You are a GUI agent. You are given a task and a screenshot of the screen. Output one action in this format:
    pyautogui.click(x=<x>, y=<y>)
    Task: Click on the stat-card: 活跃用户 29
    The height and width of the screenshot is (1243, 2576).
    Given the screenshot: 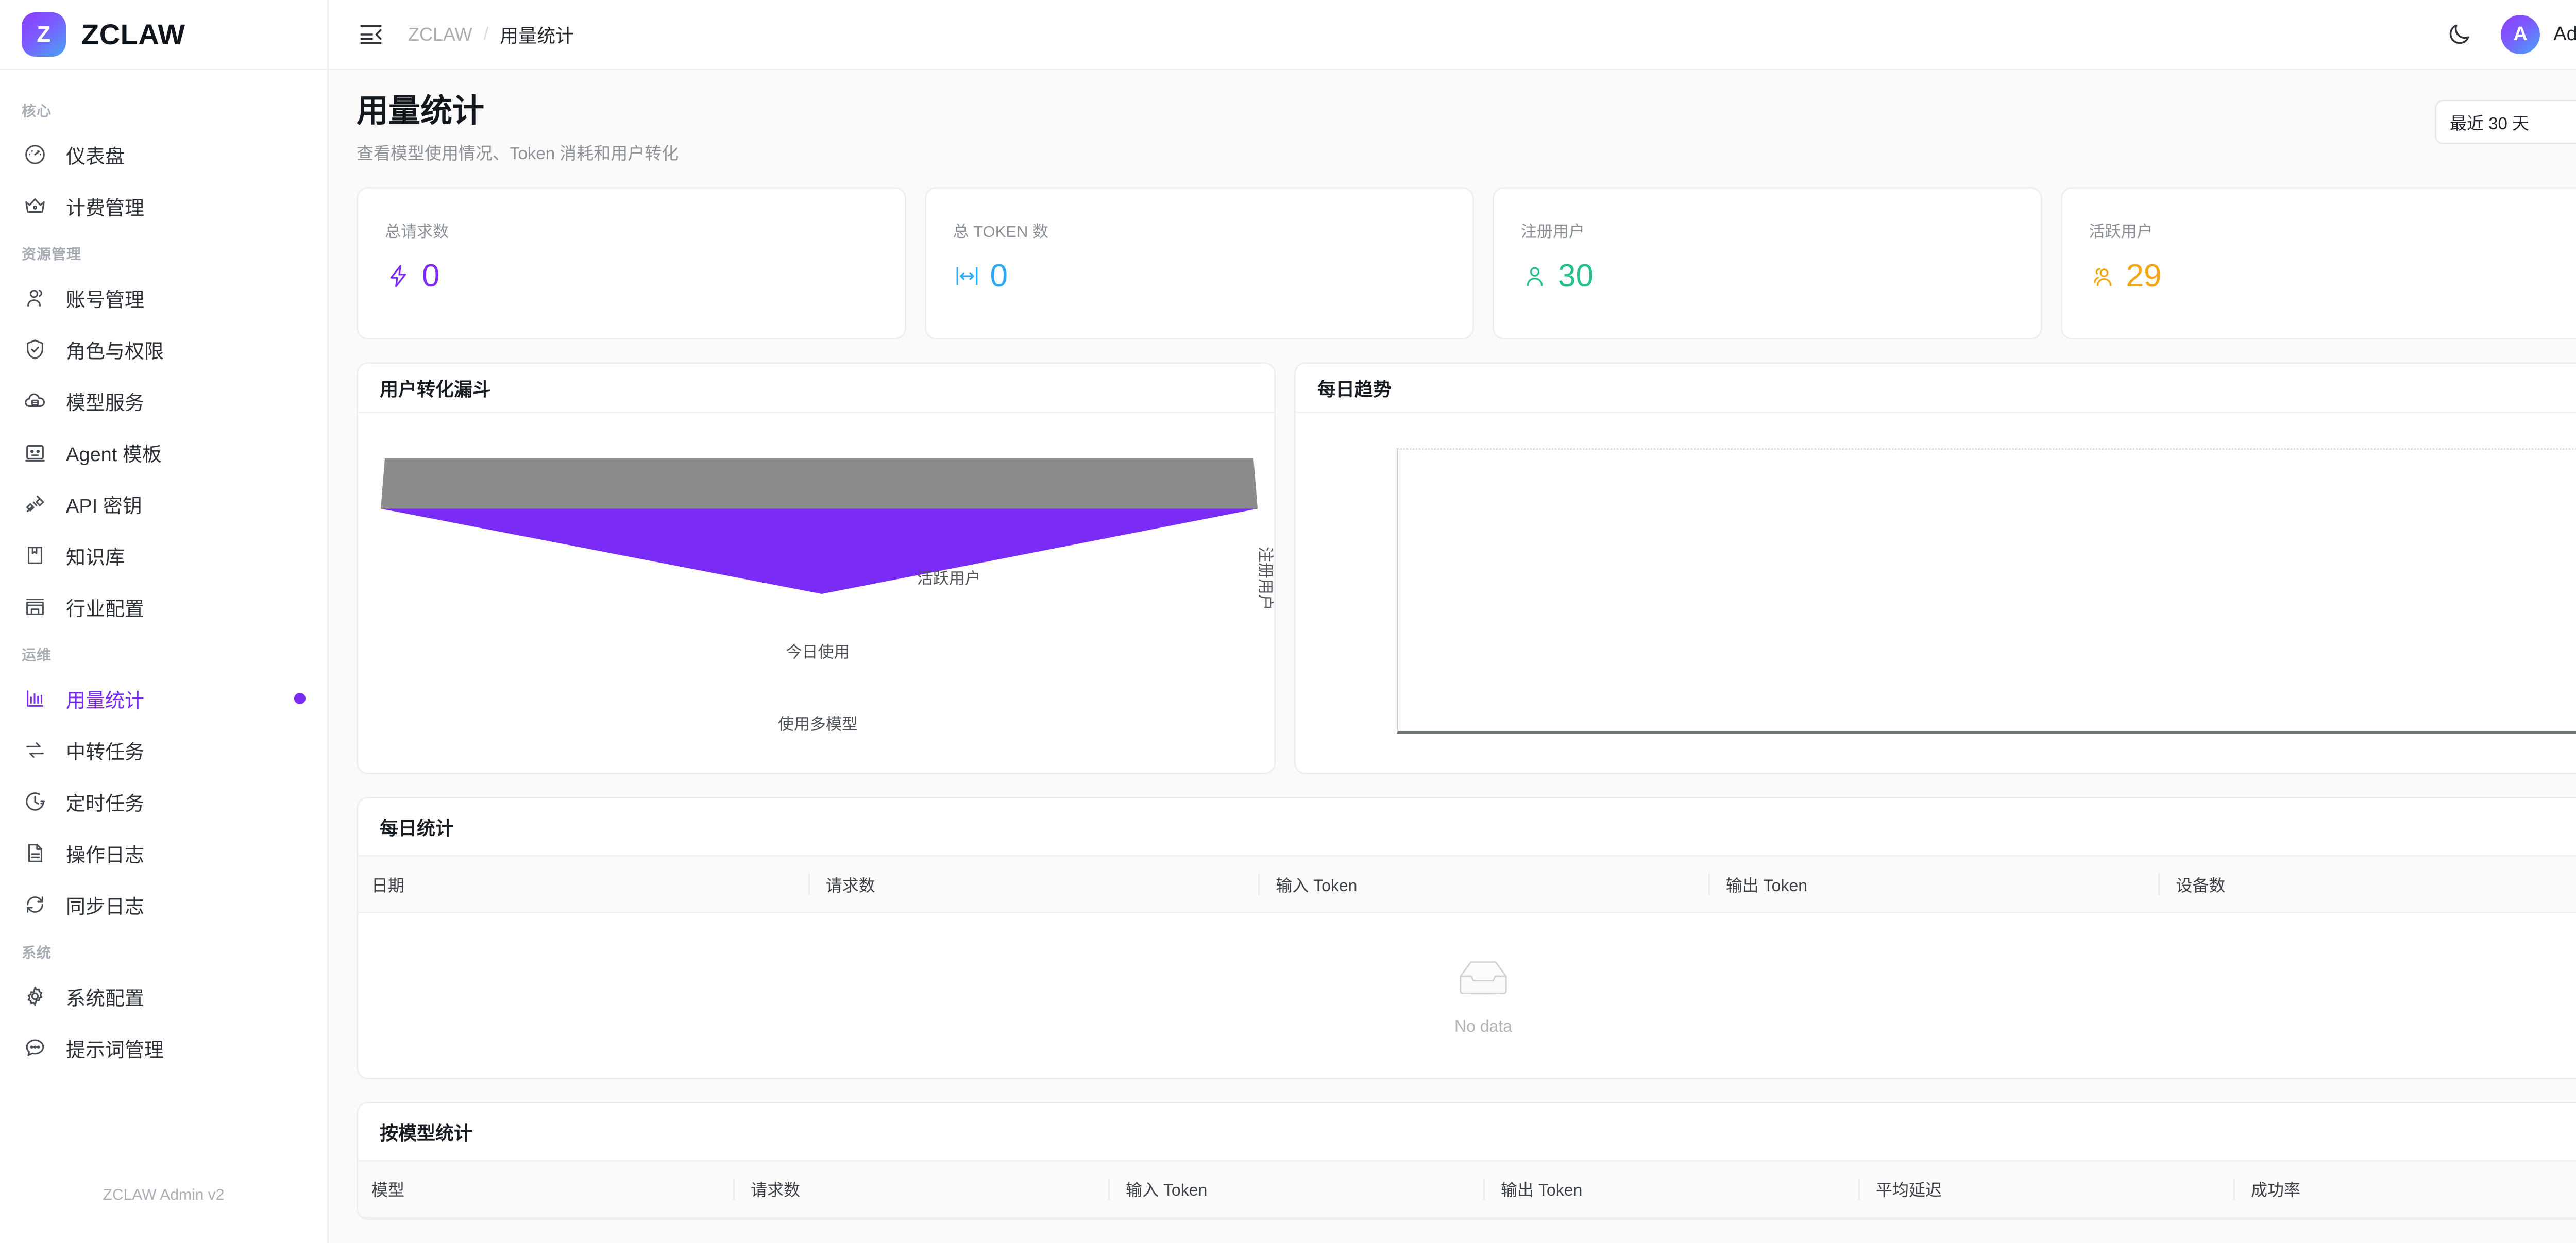 What is the action you would take?
    pyautogui.click(x=2318, y=263)
    